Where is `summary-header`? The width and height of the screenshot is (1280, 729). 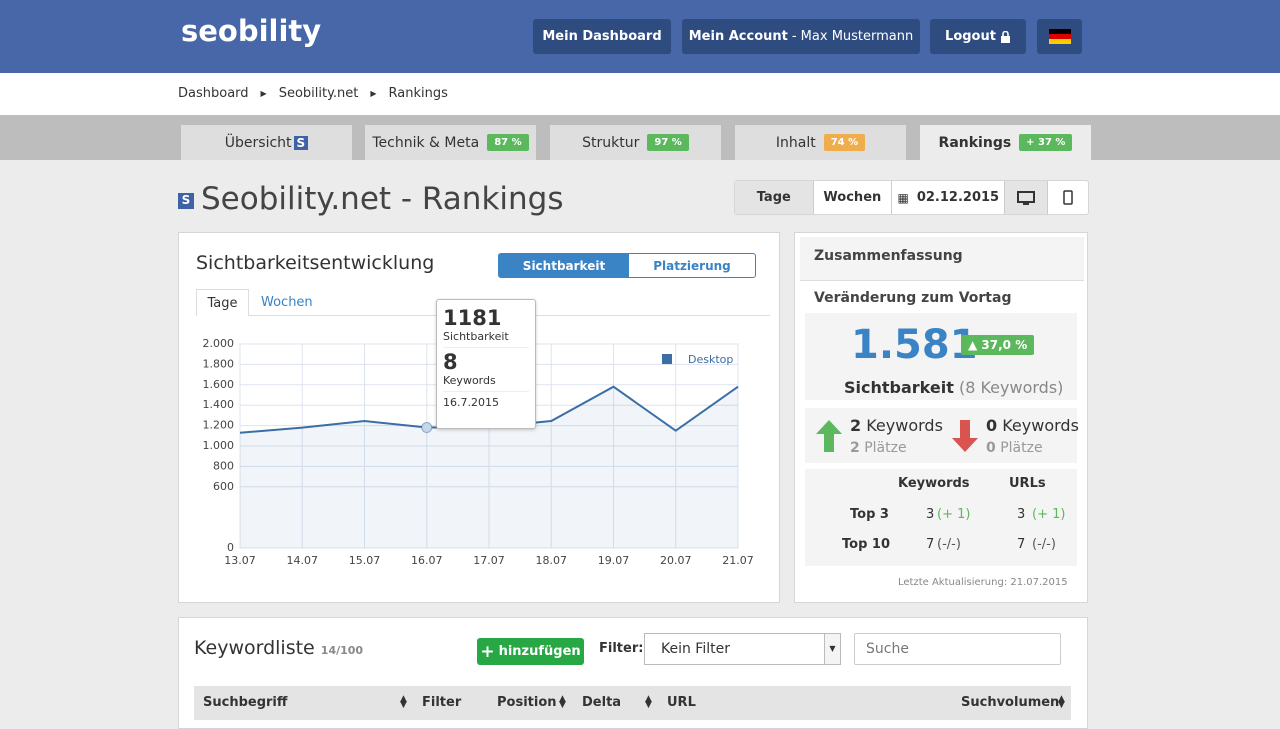 summary-header is located at coordinates (942, 259).